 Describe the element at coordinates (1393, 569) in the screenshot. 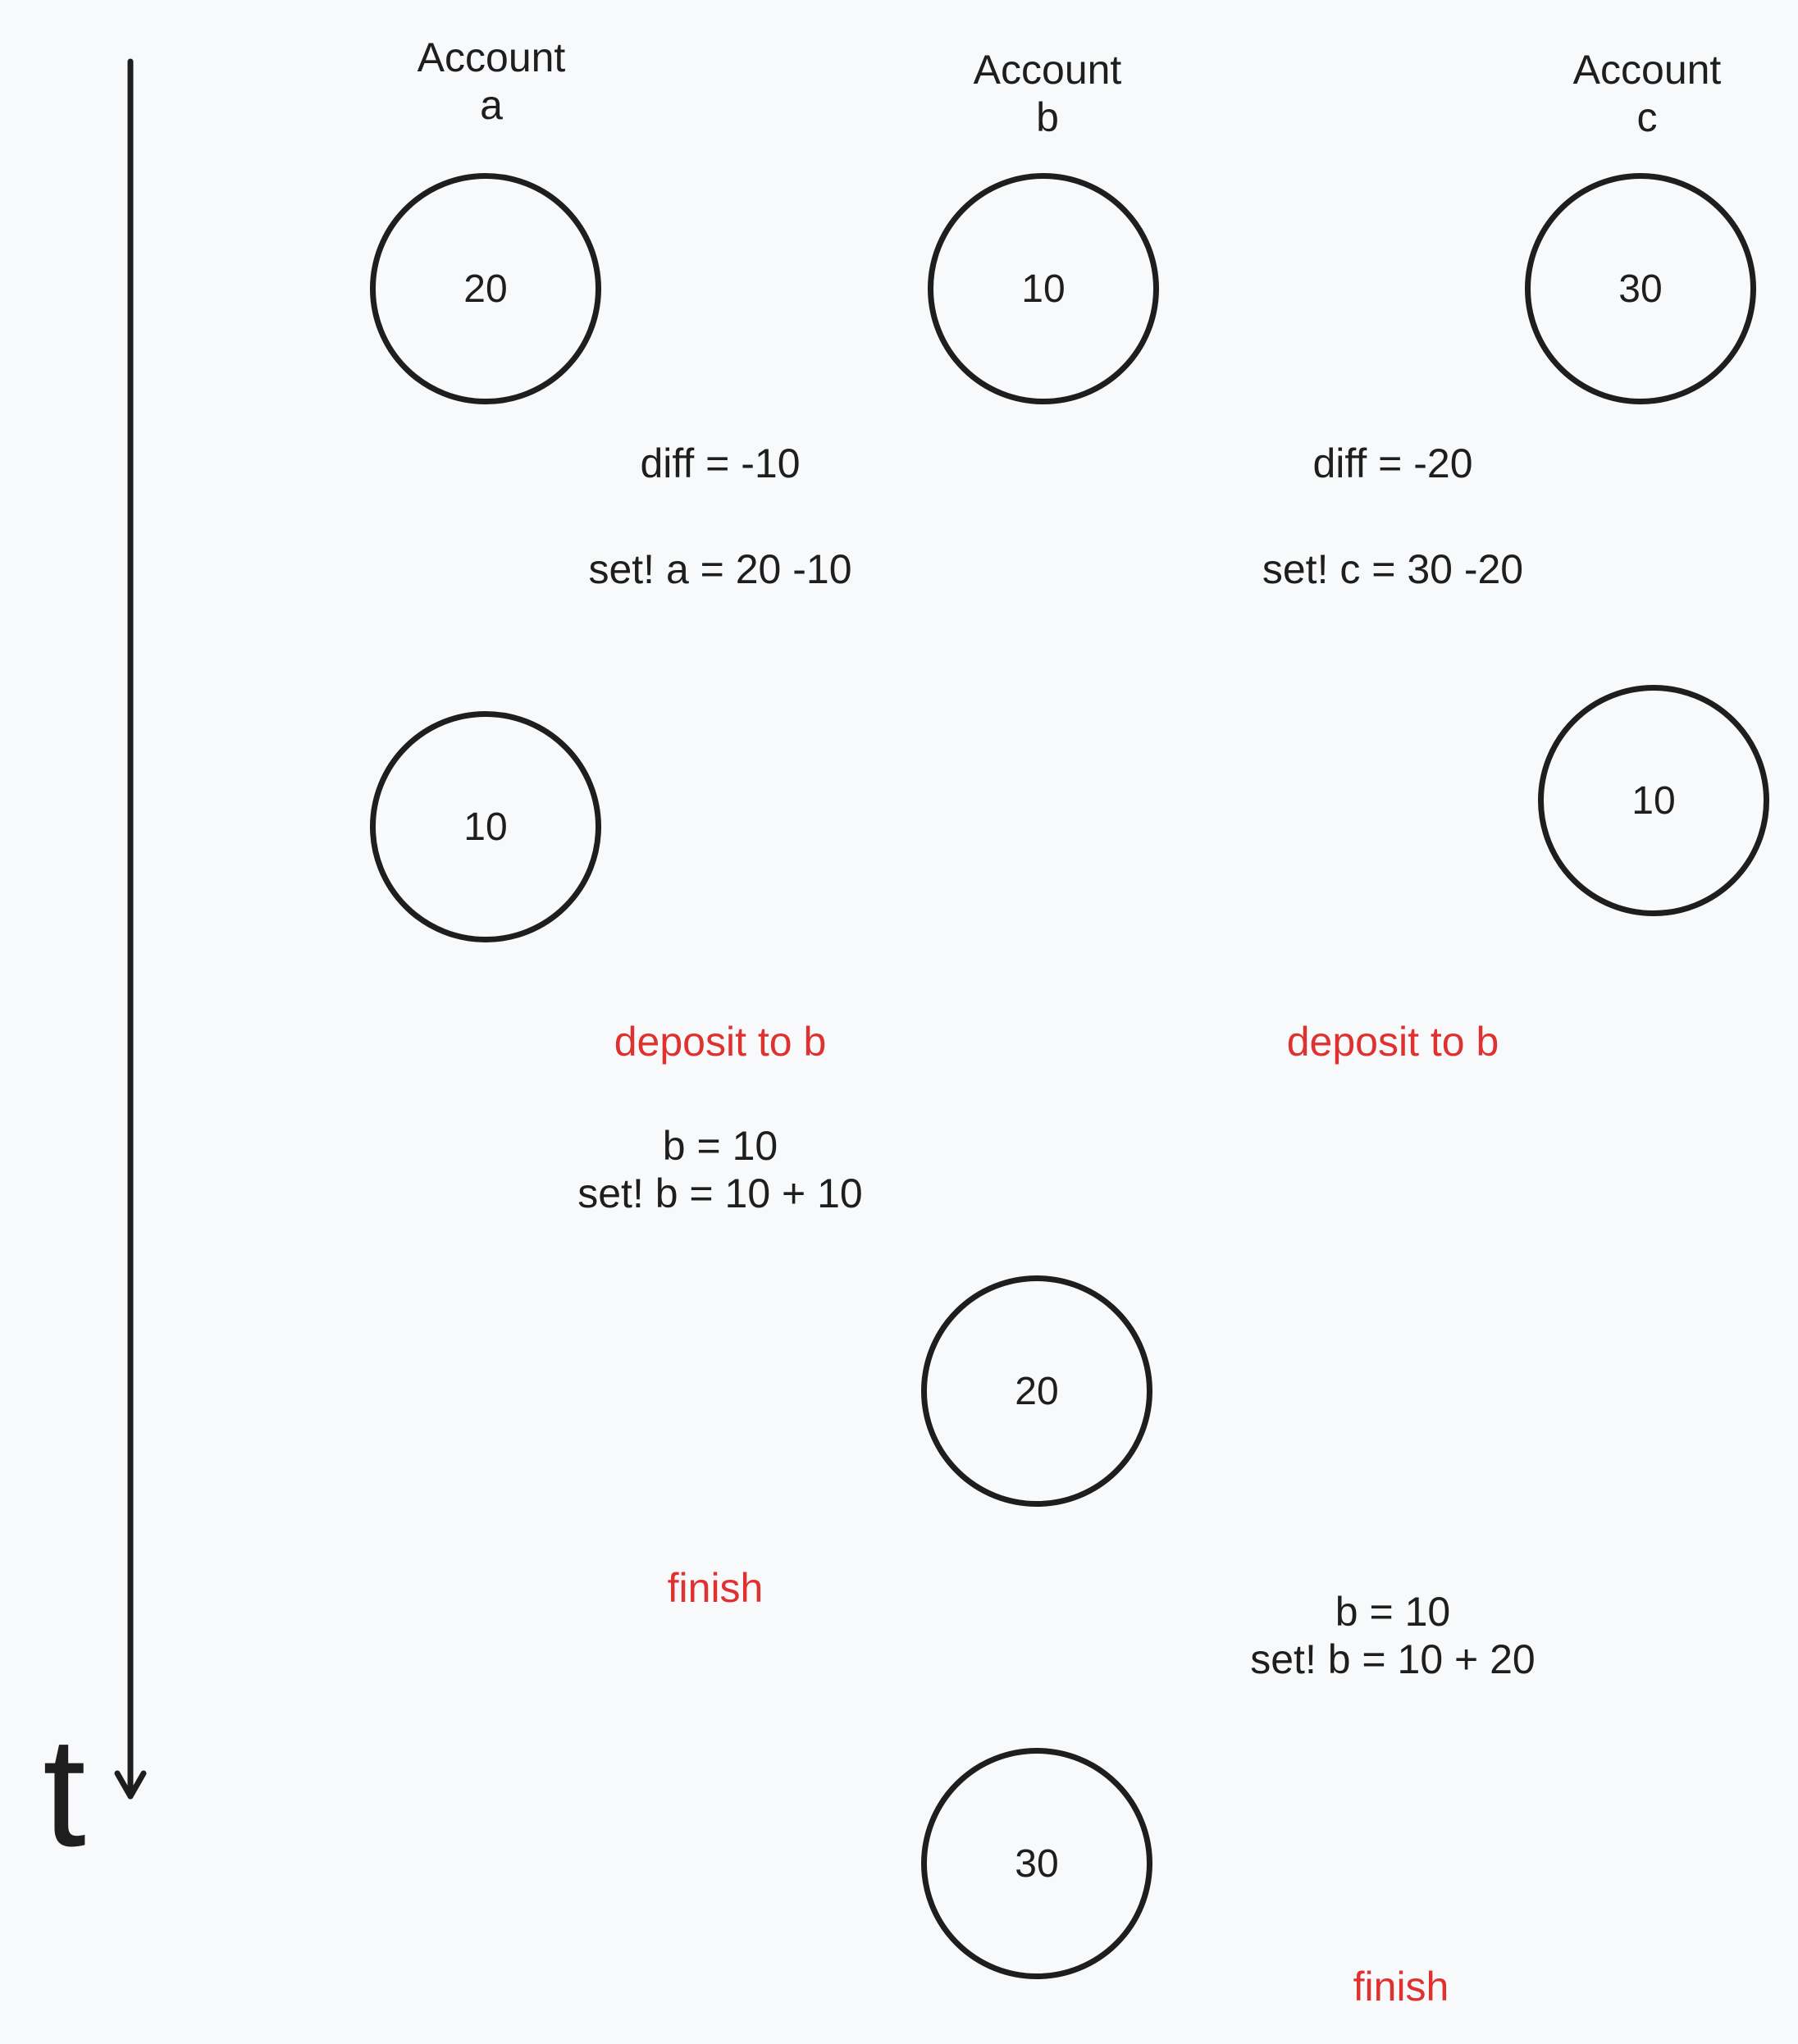

I see `transfer-c-set: set! c = 30 -20` at that location.